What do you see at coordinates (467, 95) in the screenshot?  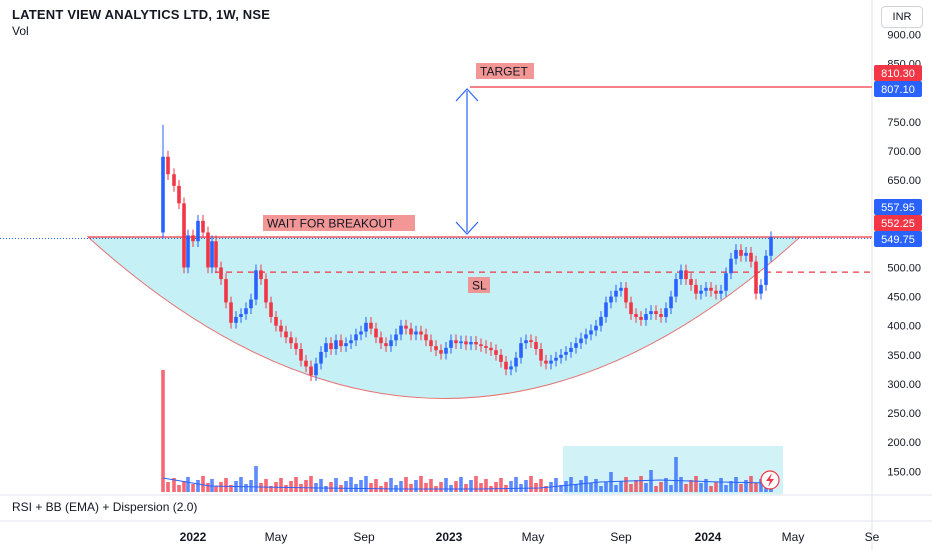 I see `target-arrow-head-up` at bounding box center [467, 95].